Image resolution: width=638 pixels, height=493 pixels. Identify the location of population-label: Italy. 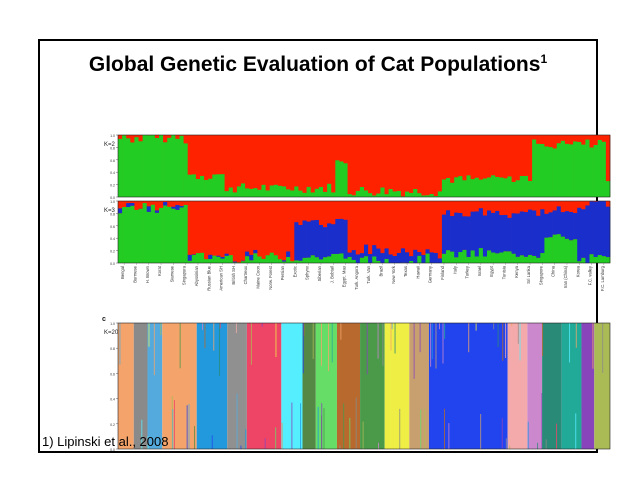
(454, 269).